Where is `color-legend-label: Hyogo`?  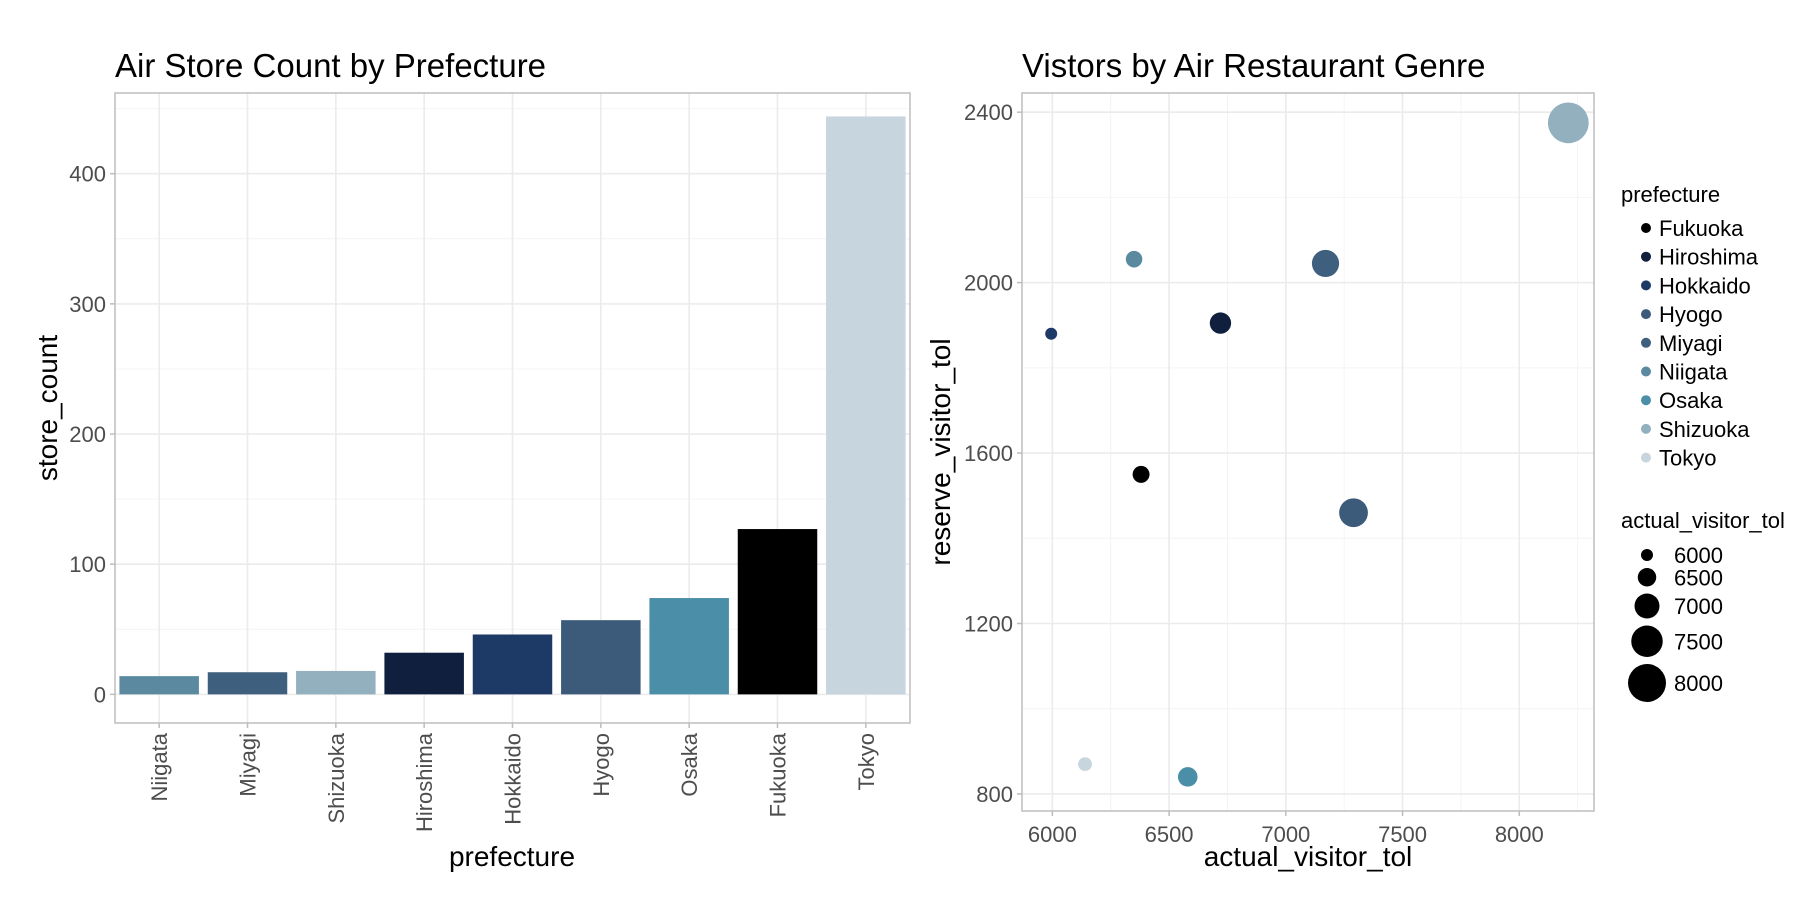
color-legend-label: Hyogo is located at coordinates (1691, 314).